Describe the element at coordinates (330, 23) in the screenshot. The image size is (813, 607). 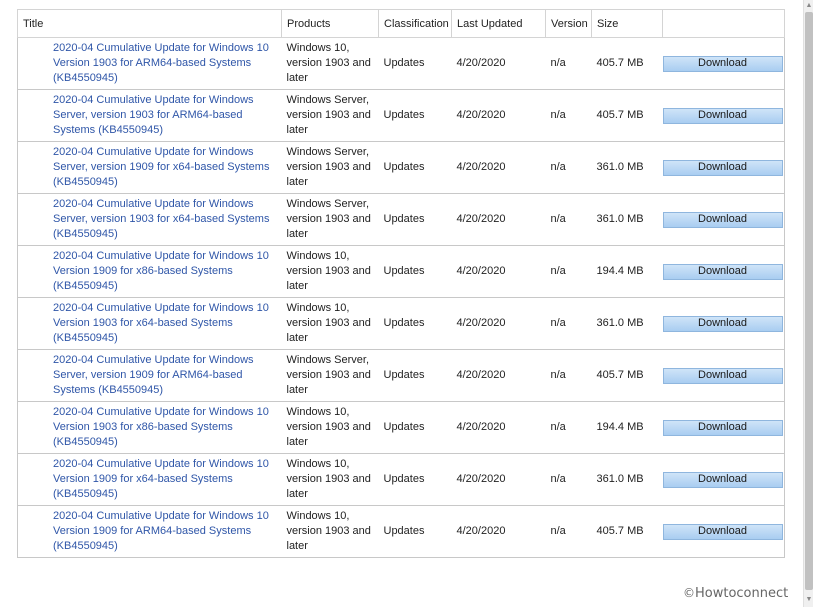
I see `column-header-products: Products` at that location.